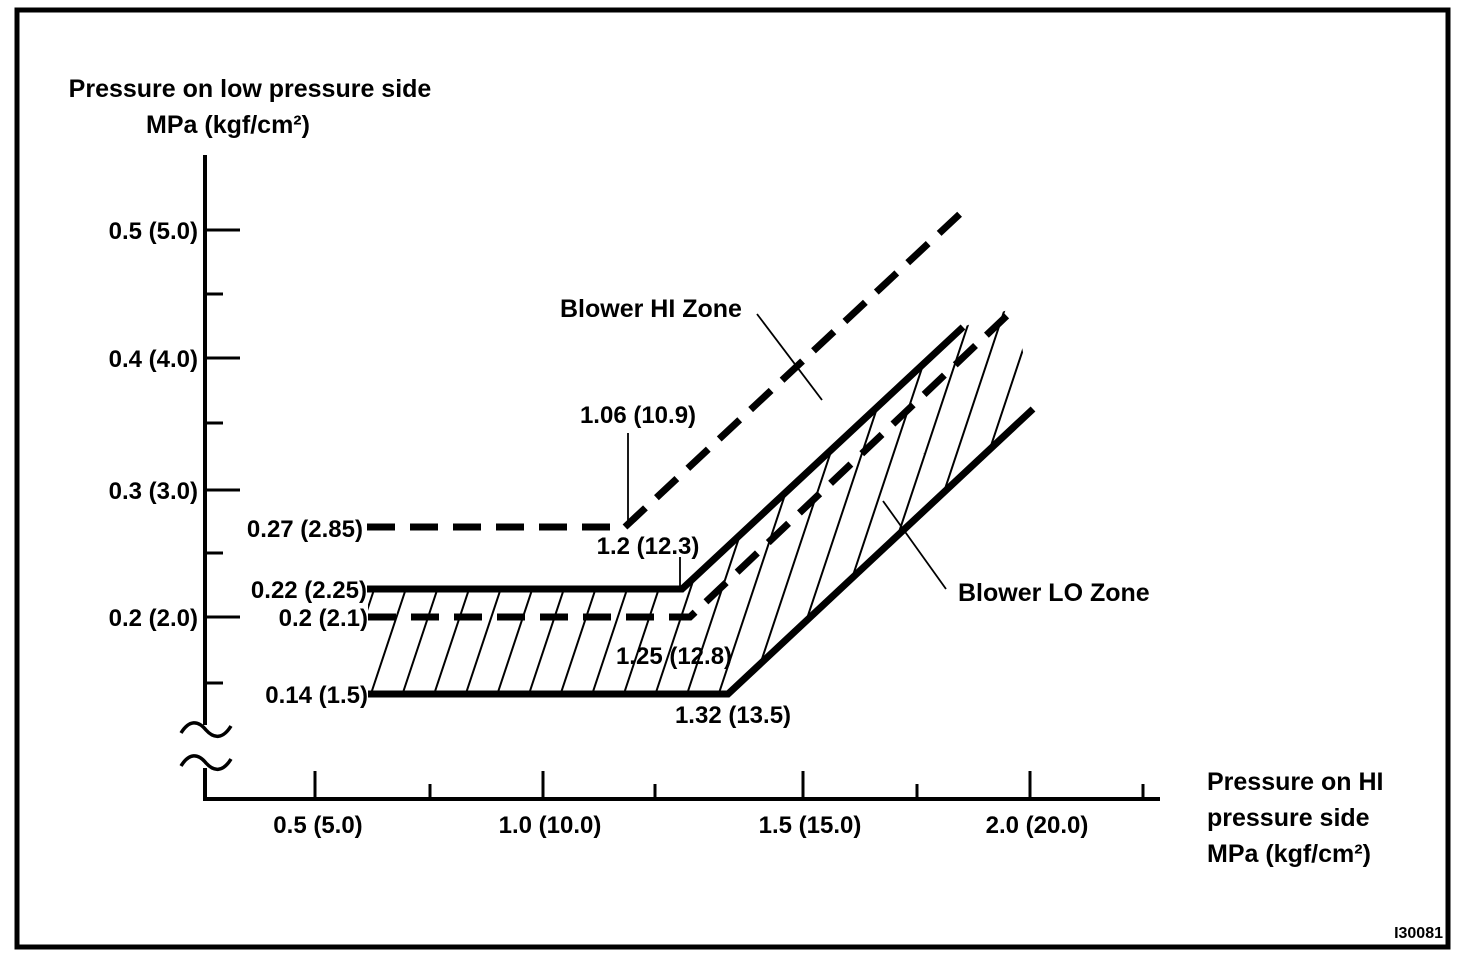  What do you see at coordinates (309, 590) in the screenshot?
I see `value-label-0-22: 0.22 (2.25)` at bounding box center [309, 590].